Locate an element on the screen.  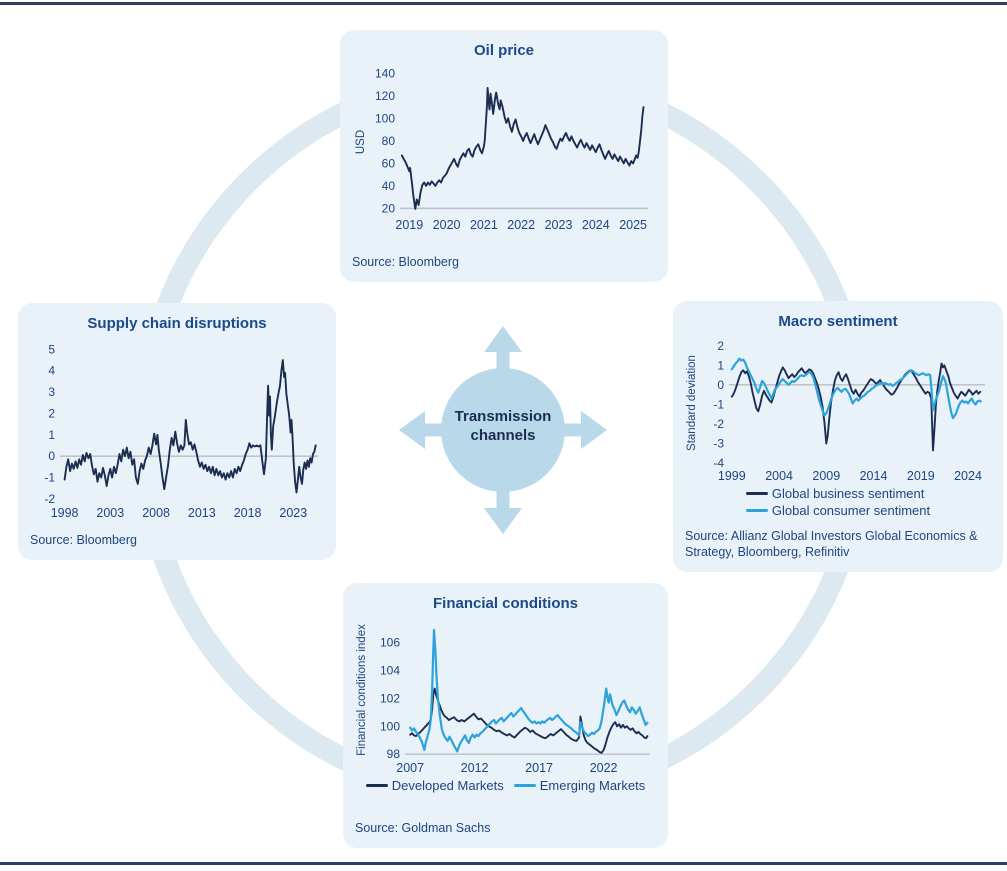
svg-text: 2012 is located at coordinates (475, 768).